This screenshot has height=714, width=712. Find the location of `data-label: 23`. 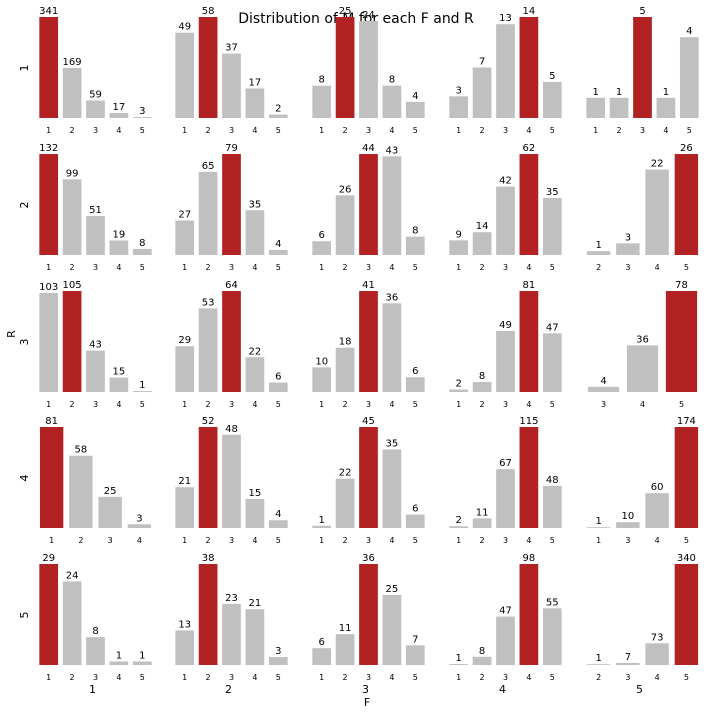

data-label: 23 is located at coordinates (231, 598).